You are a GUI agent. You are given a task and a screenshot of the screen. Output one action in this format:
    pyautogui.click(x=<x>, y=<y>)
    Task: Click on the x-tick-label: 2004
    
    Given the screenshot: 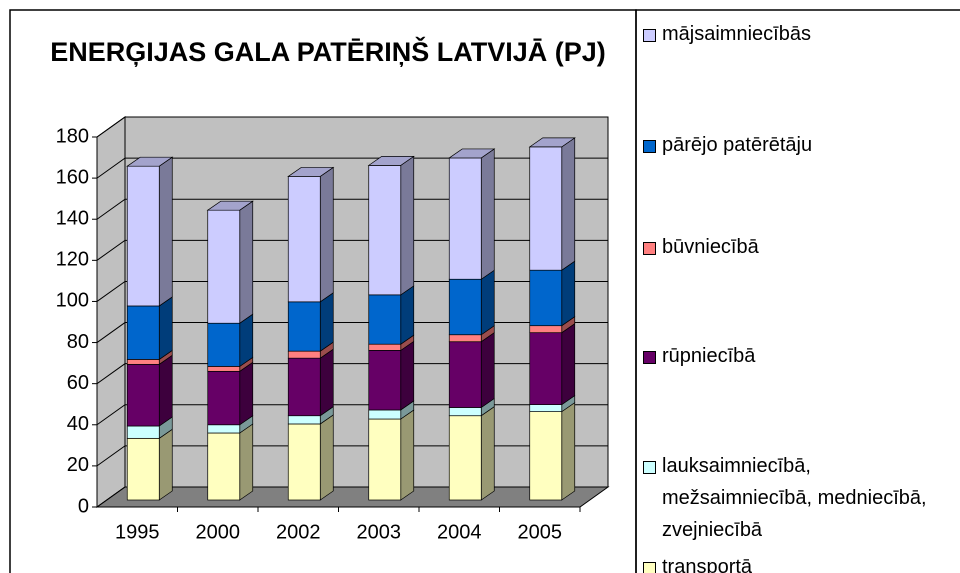 What is the action you would take?
    pyautogui.click(x=459, y=532)
    